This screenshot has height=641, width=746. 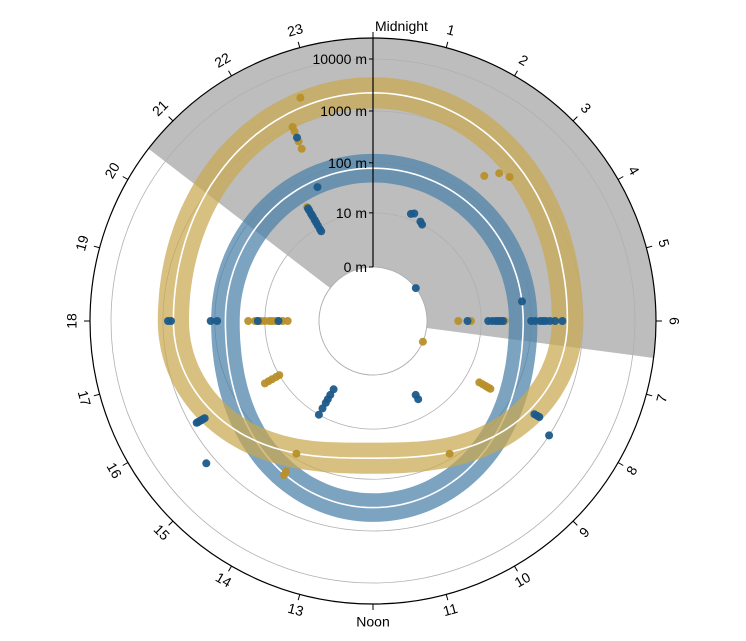 I want to click on depth-tick-label-1: 10 m, so click(x=351, y=213).